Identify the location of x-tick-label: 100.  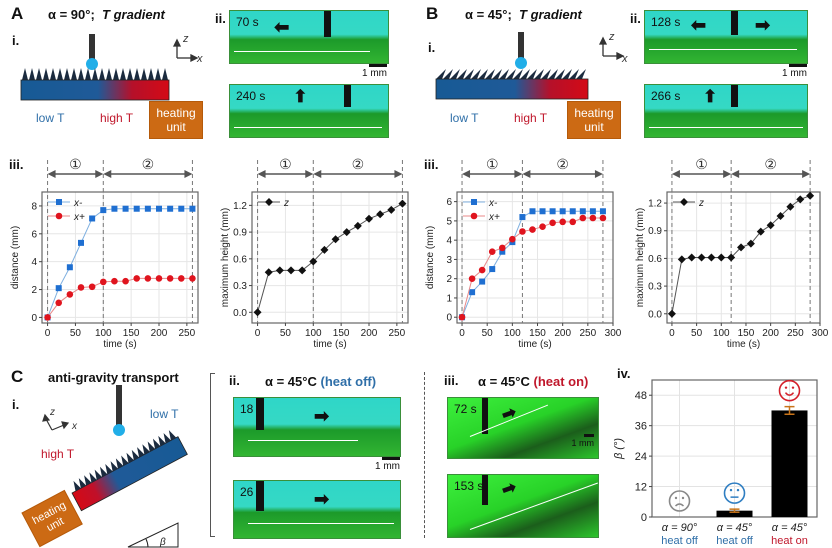
(313, 333).